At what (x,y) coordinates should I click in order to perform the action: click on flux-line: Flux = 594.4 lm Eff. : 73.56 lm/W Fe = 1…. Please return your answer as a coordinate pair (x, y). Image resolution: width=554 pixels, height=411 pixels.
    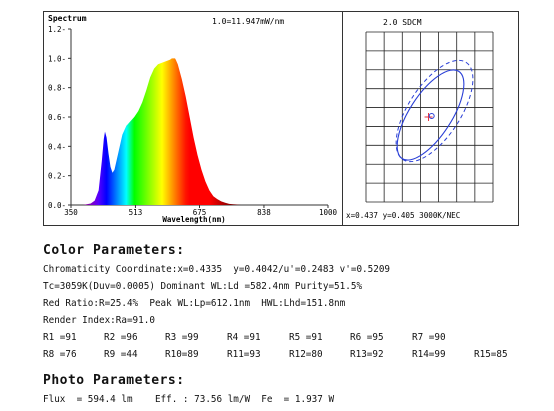
    Looking at the image, I should click on (189, 399).